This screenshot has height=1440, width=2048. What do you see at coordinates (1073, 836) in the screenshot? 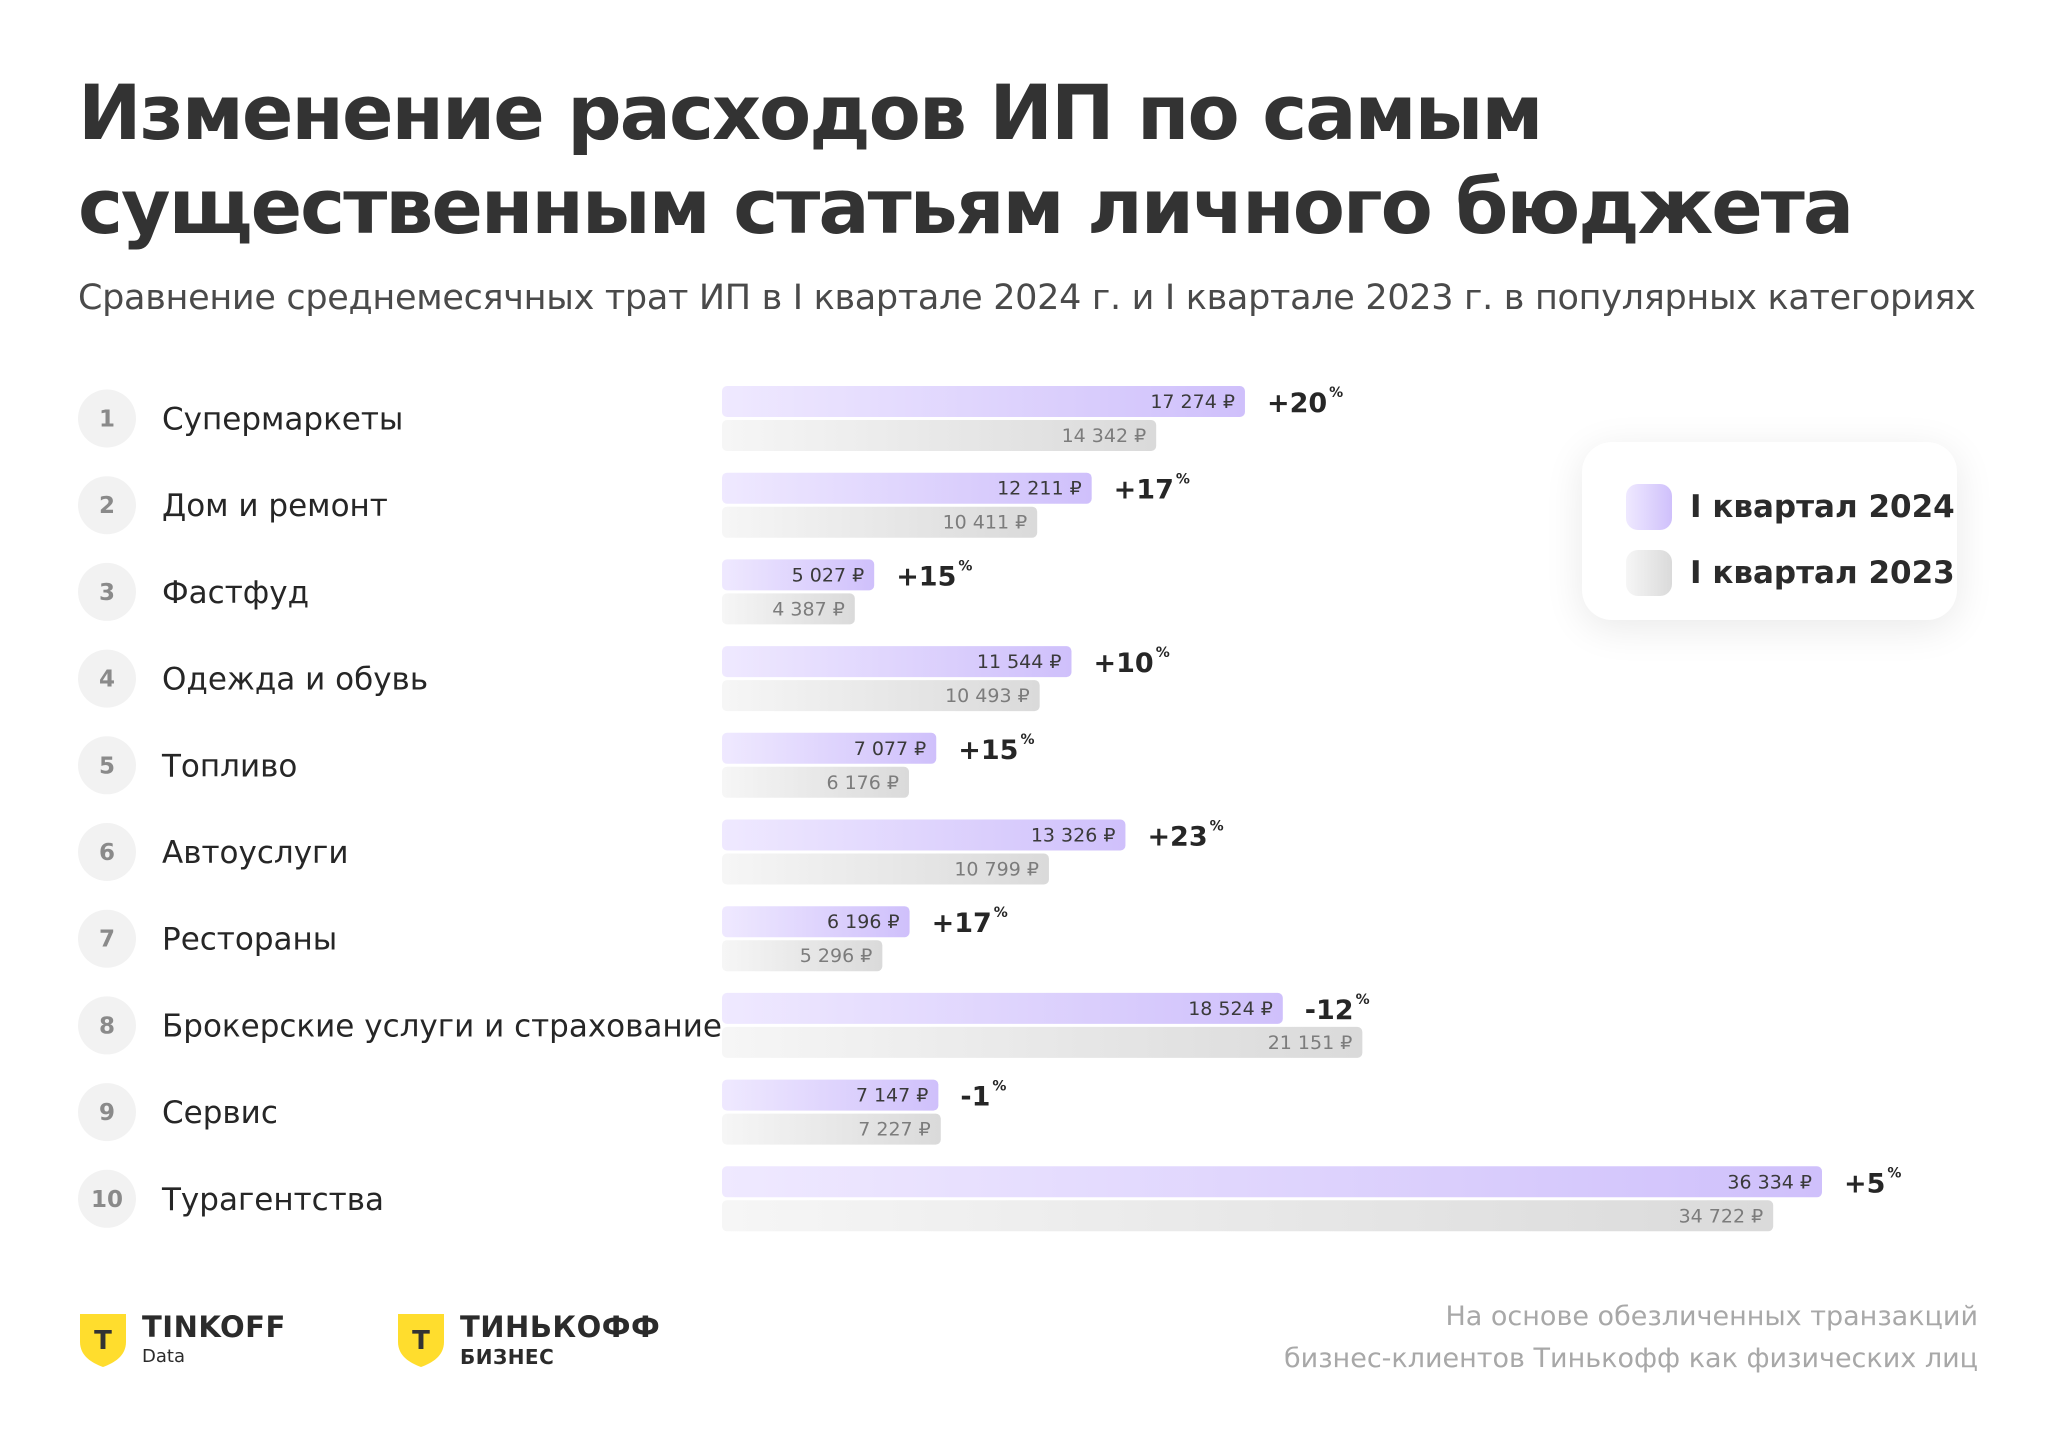
I see `value-label-2024: 13 326 ₽` at bounding box center [1073, 836].